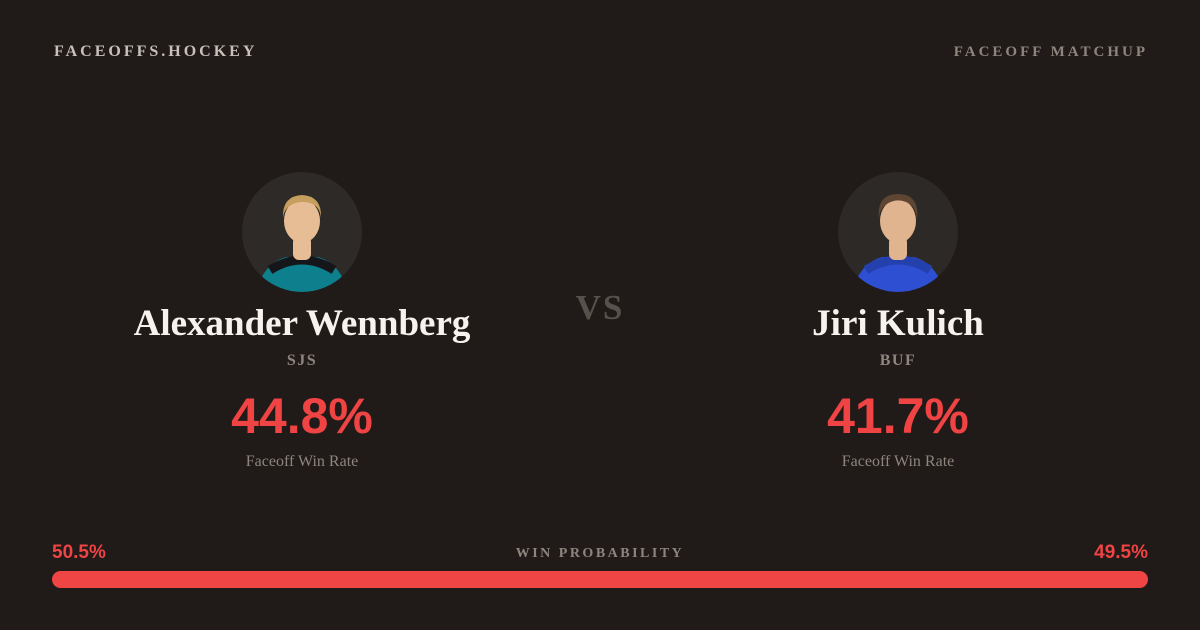 The width and height of the screenshot is (1200, 630). Describe the element at coordinates (600, 307) in the screenshot. I see `versus-label: VS` at that location.